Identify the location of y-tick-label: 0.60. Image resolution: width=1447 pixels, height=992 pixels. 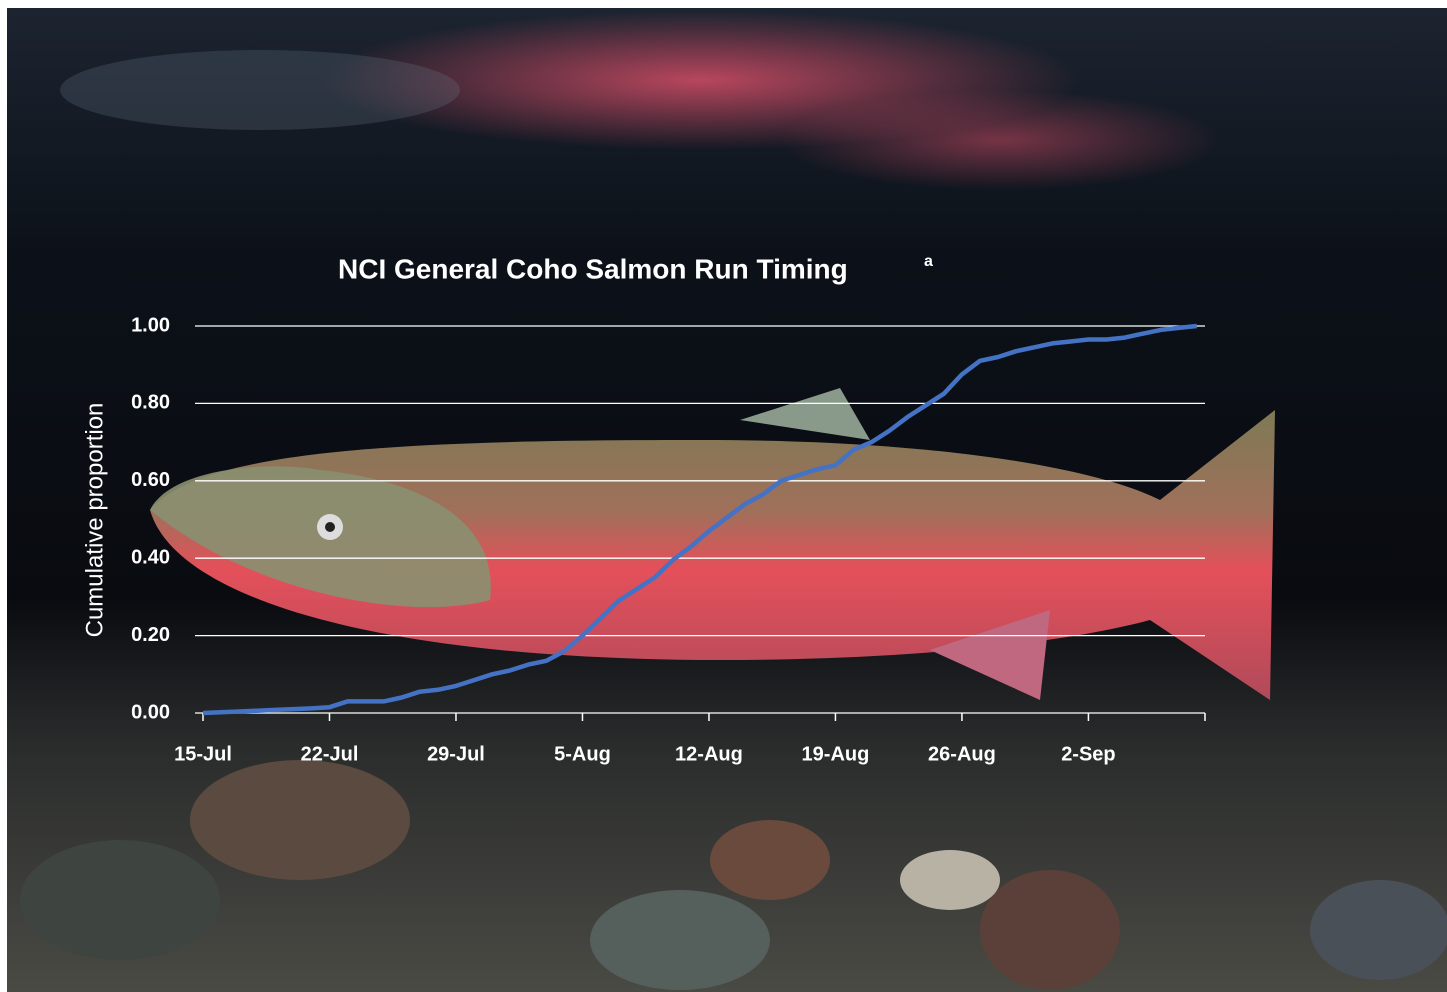
(150, 480).